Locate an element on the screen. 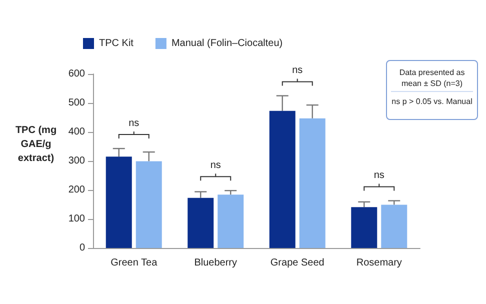 Image resolution: width=486 pixels, height=304 pixels. legend-label: TPC Kit is located at coordinates (116, 43).